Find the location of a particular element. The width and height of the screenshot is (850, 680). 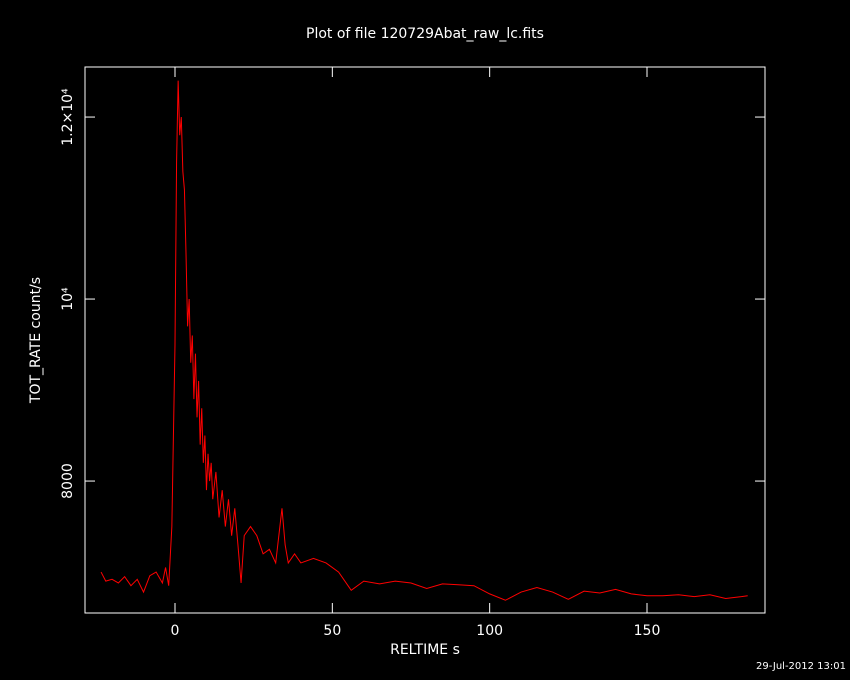

y-axis-label: TOT_RATE count/s is located at coordinates (36, 340).